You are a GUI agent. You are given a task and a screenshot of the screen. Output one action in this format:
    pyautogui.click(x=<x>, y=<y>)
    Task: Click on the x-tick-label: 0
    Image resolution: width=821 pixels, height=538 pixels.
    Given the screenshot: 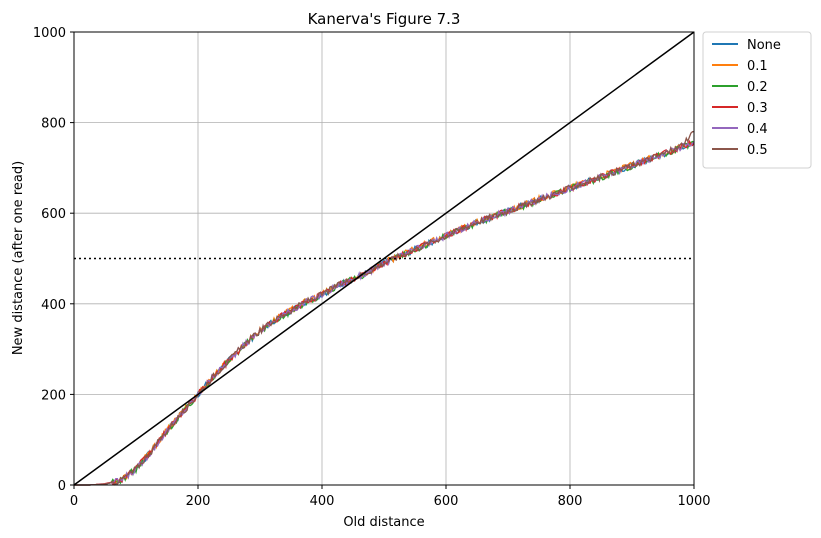 What is the action you would take?
    pyautogui.click(x=74, y=501)
    